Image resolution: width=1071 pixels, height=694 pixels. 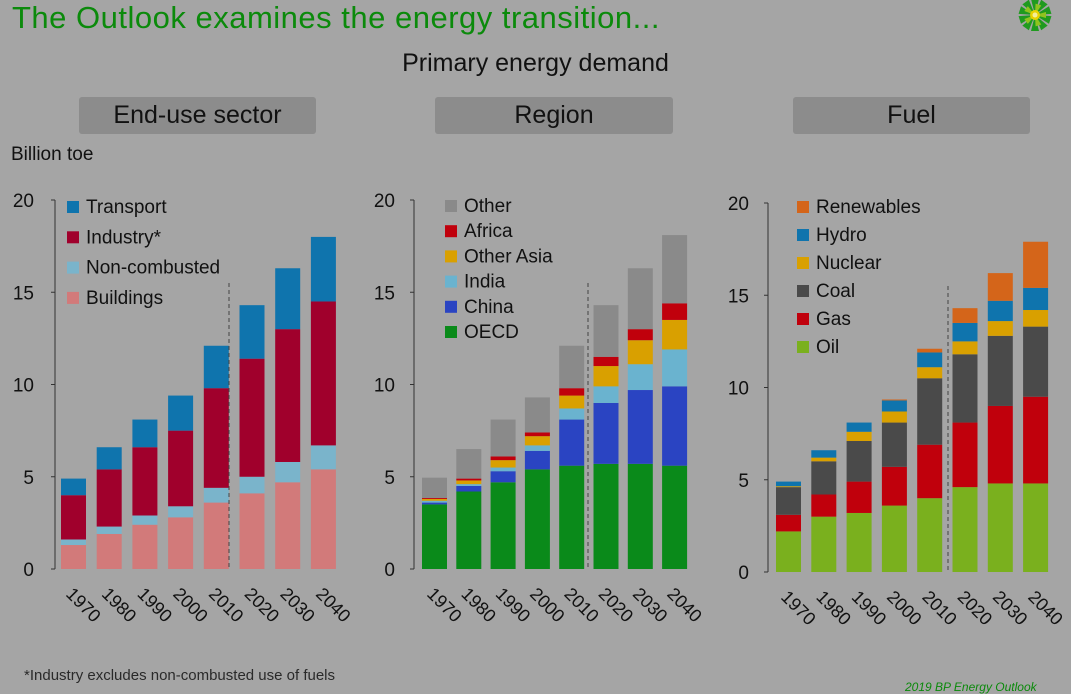 What do you see at coordinates (606, 376) in the screenshot?
I see `bar-segment-other-asia-2020` at bounding box center [606, 376].